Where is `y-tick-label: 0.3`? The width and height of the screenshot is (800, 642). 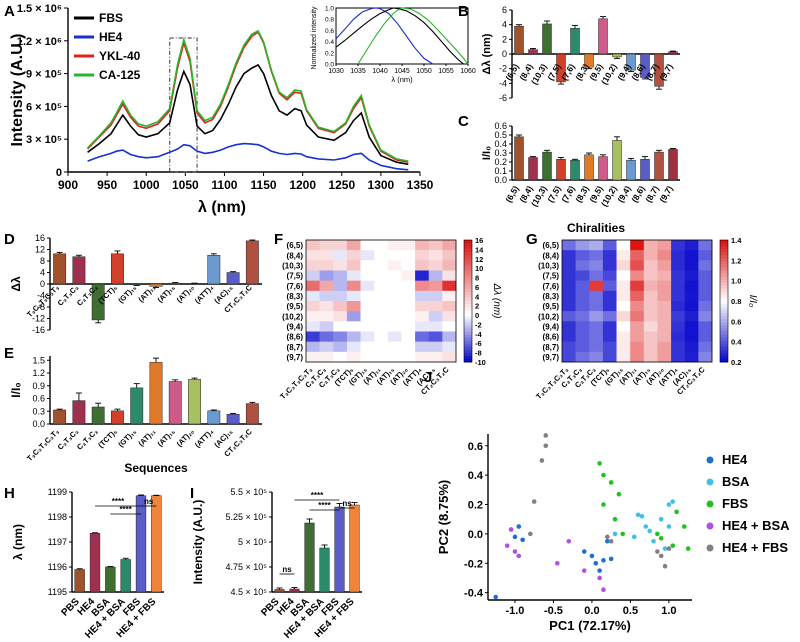
y-tick-label: 0.3 is located at coordinates (500, 153).